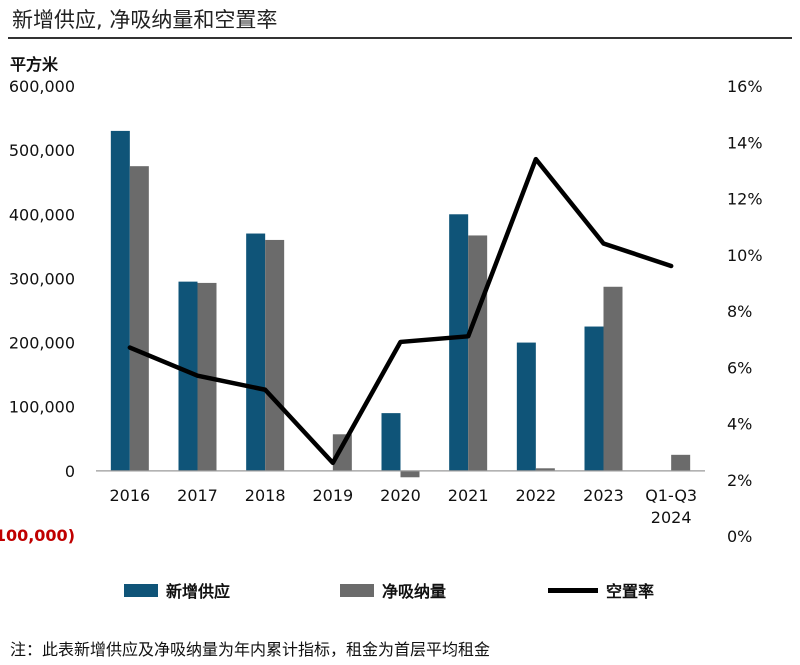 The height and width of the screenshot is (665, 800). Describe the element at coordinates (468, 495) in the screenshot. I see `x-tick-label: 2021` at that location.